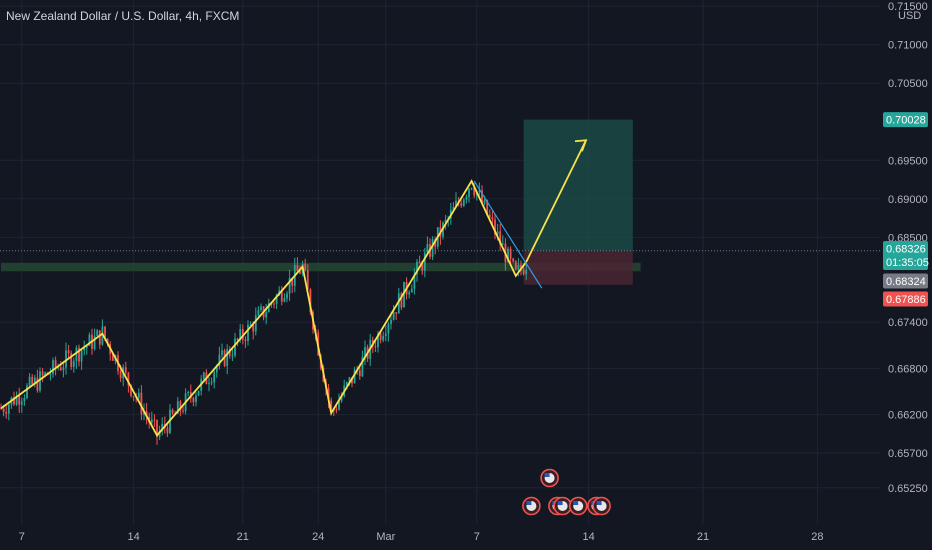 This screenshot has width=932, height=550. Describe the element at coordinates (421, 537) in the screenshot. I see `time-axis: 7 14 21 24 Mar 7 14 21 28` at that location.